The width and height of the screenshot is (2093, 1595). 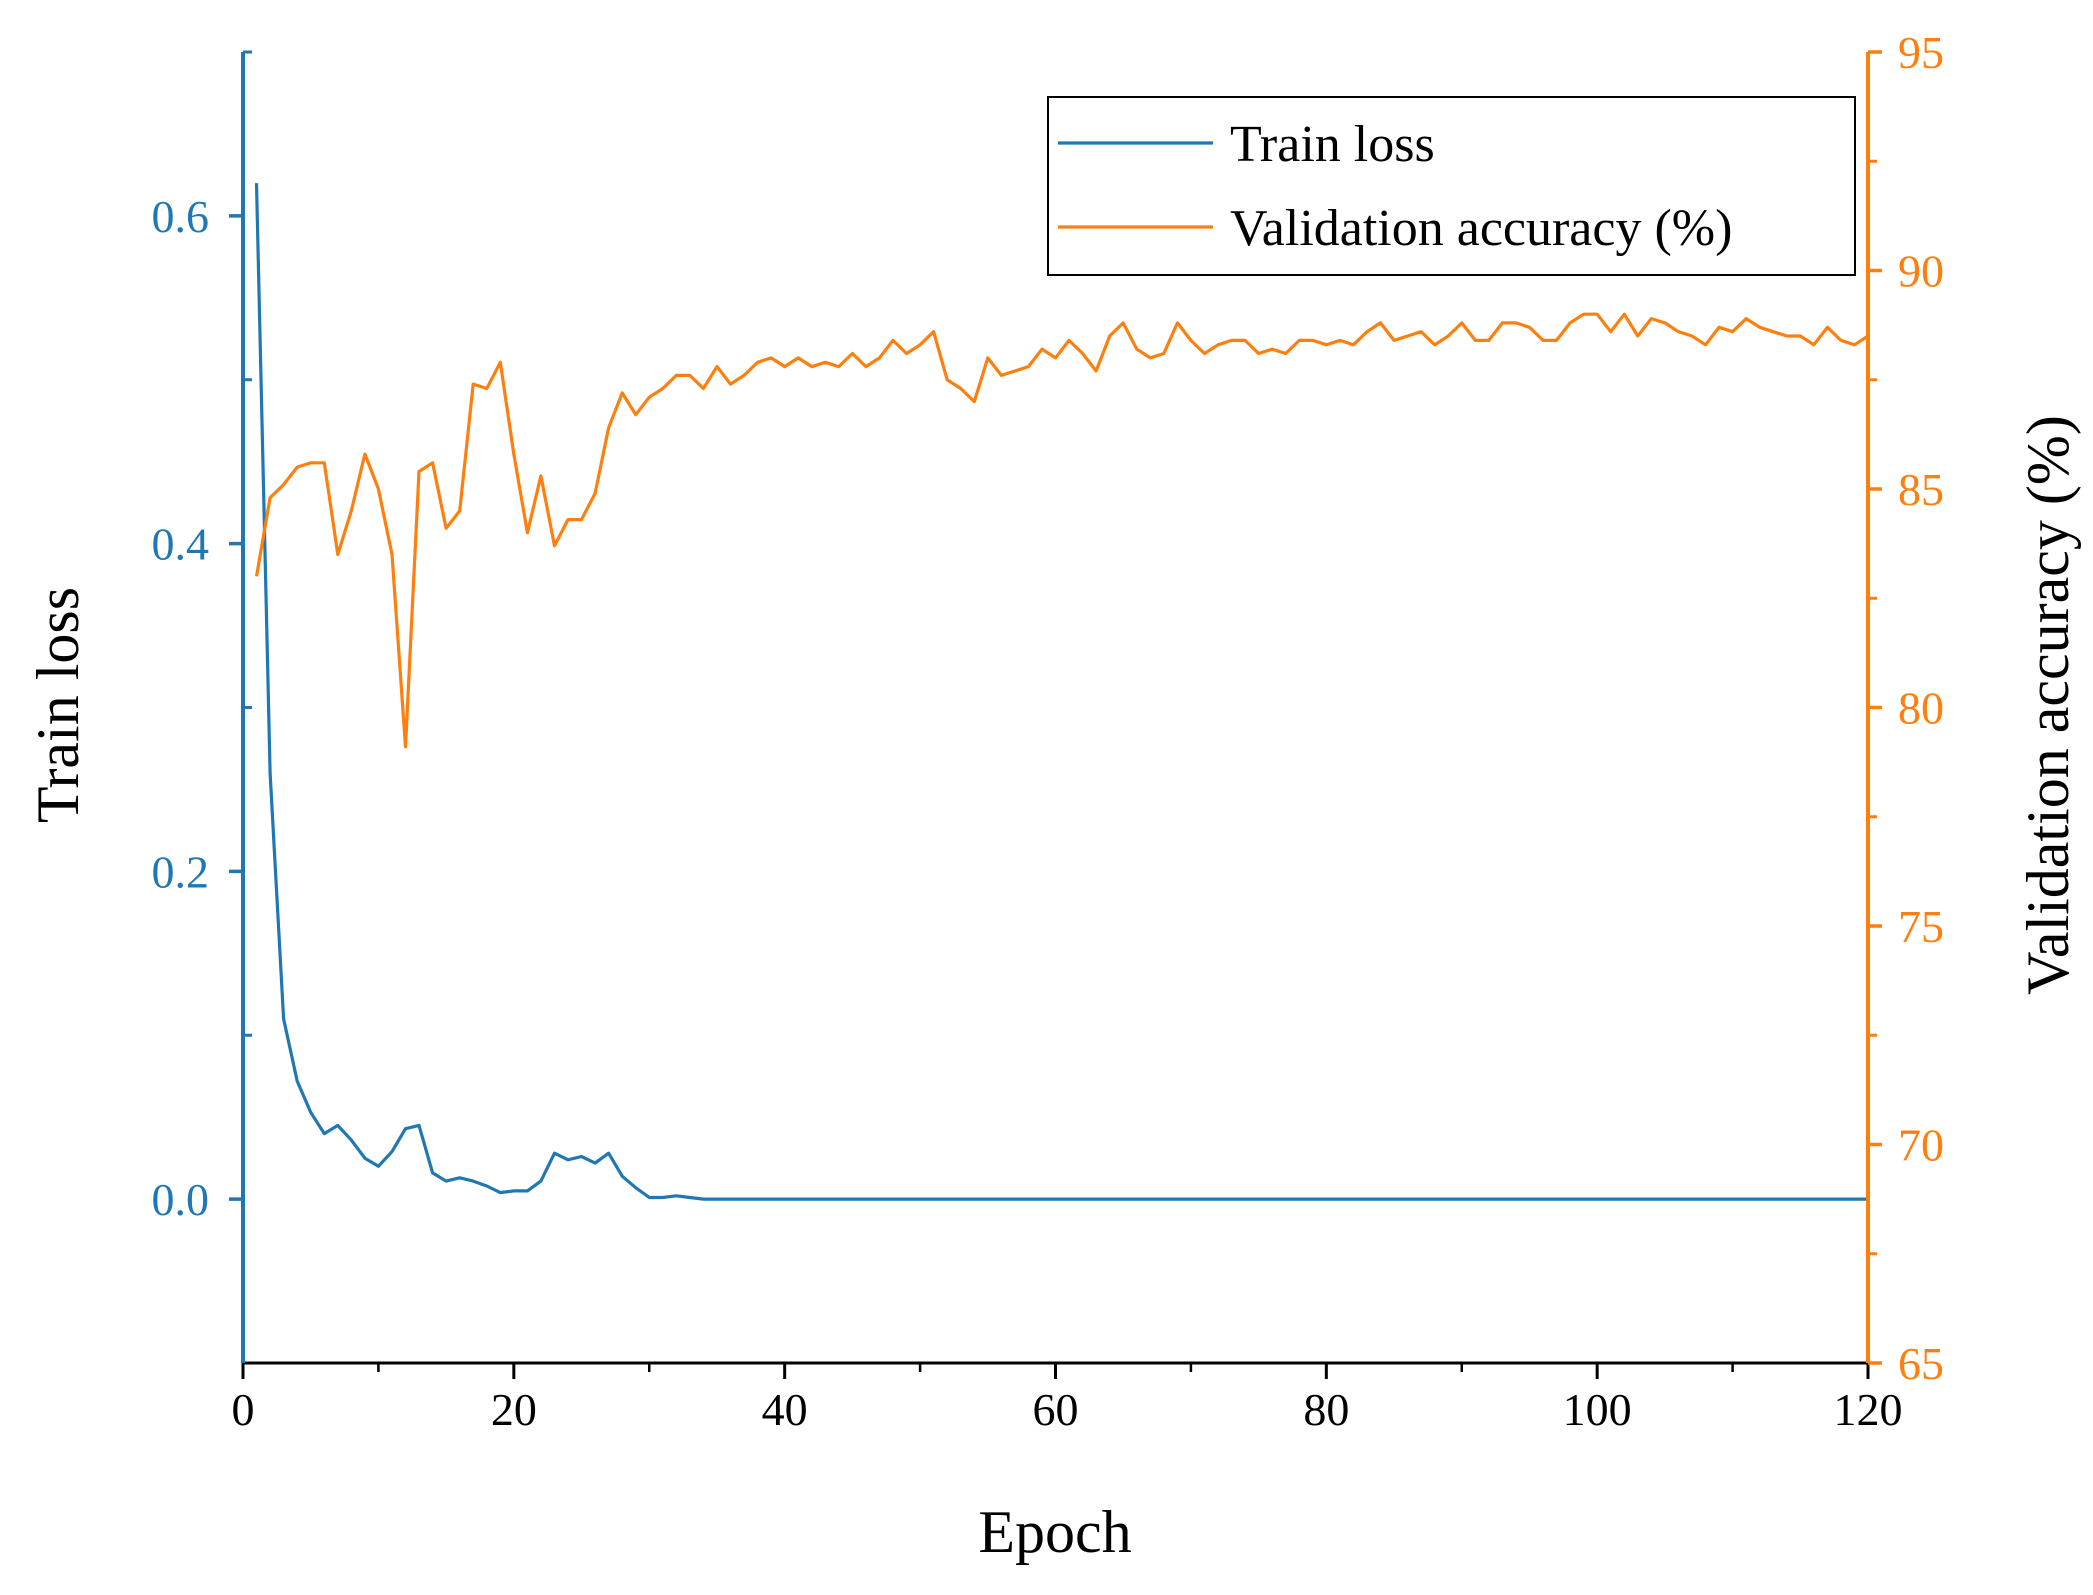 What do you see at coordinates (1054, 1532) in the screenshot?
I see `x-axis-title: Epoch` at bounding box center [1054, 1532].